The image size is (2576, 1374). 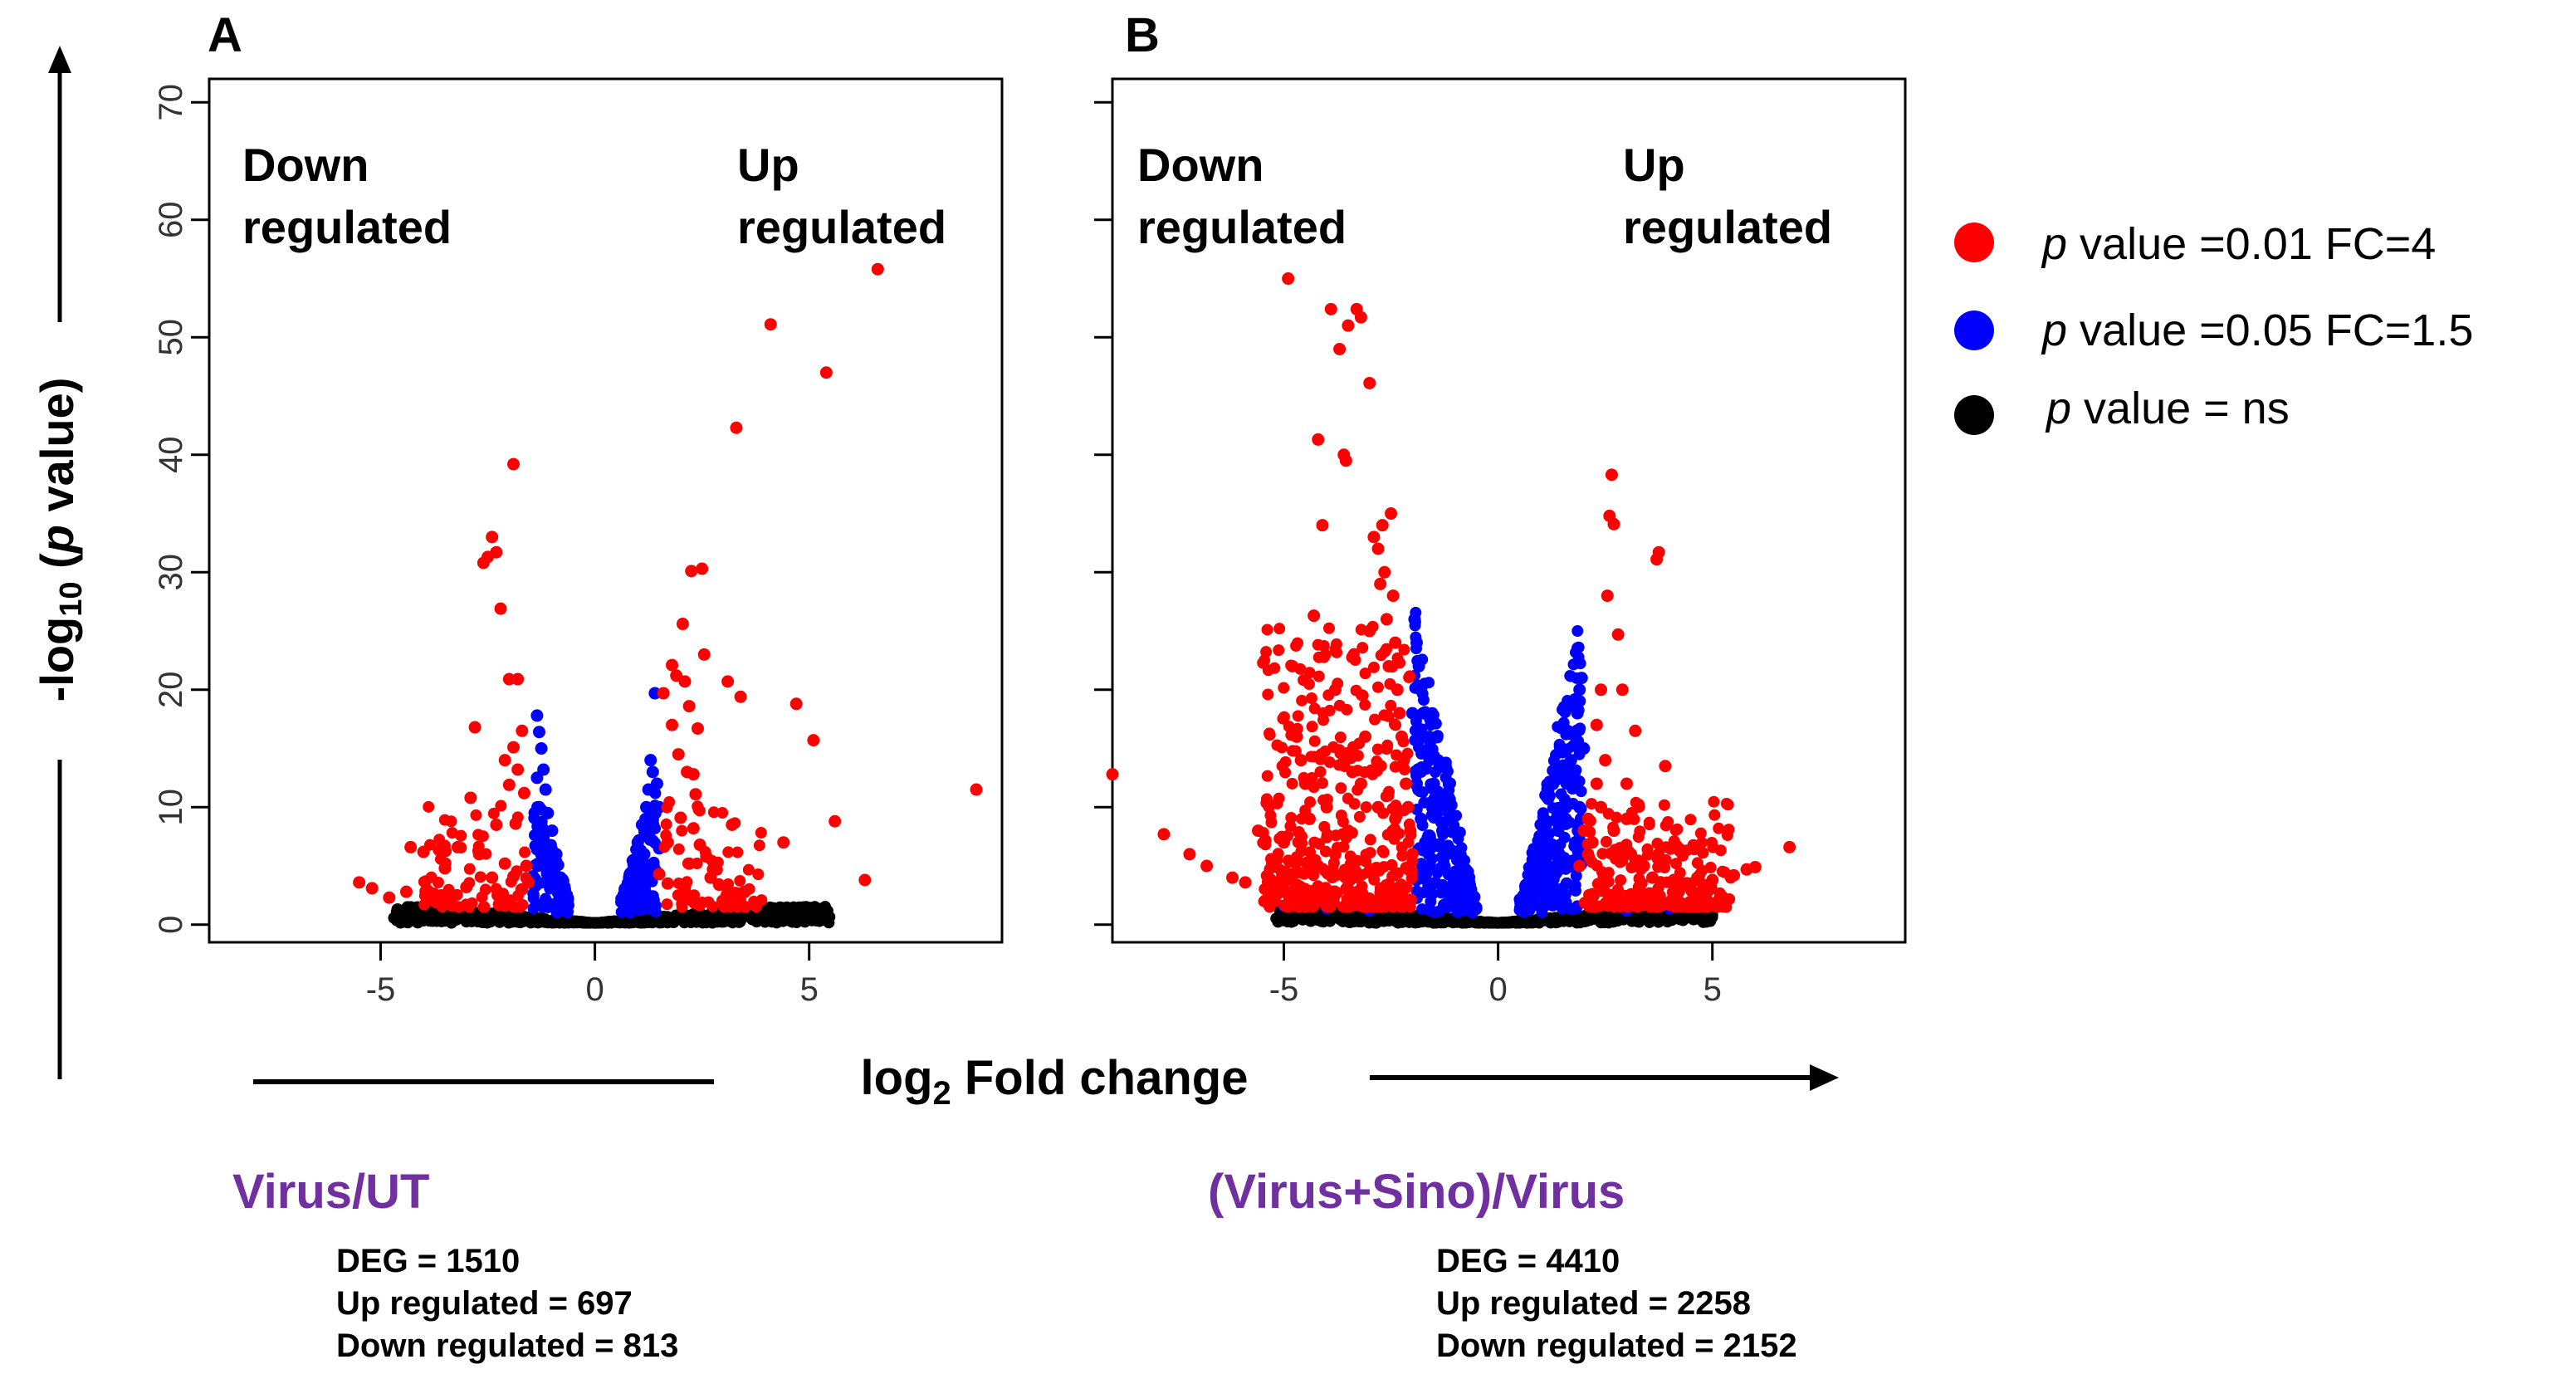 What do you see at coordinates (2167, 408) in the screenshot?
I see `legend-label-black: p value = ns` at bounding box center [2167, 408].